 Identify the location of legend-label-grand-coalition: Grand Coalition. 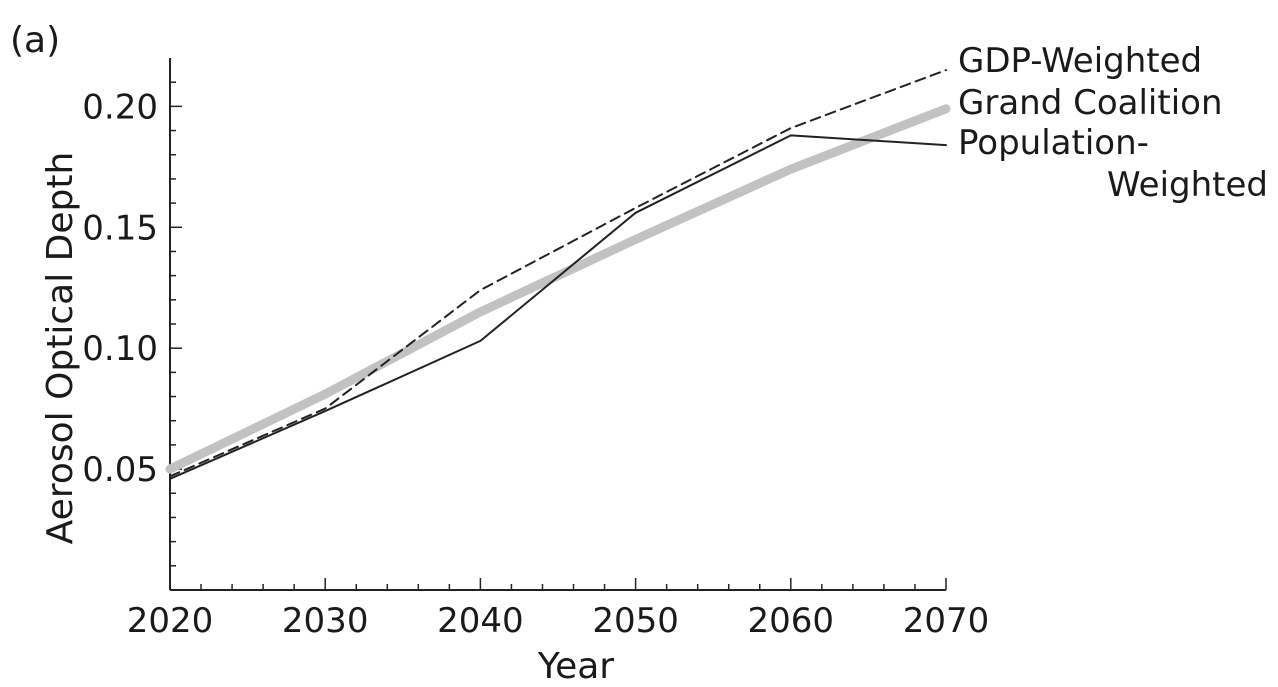
(1090, 103).